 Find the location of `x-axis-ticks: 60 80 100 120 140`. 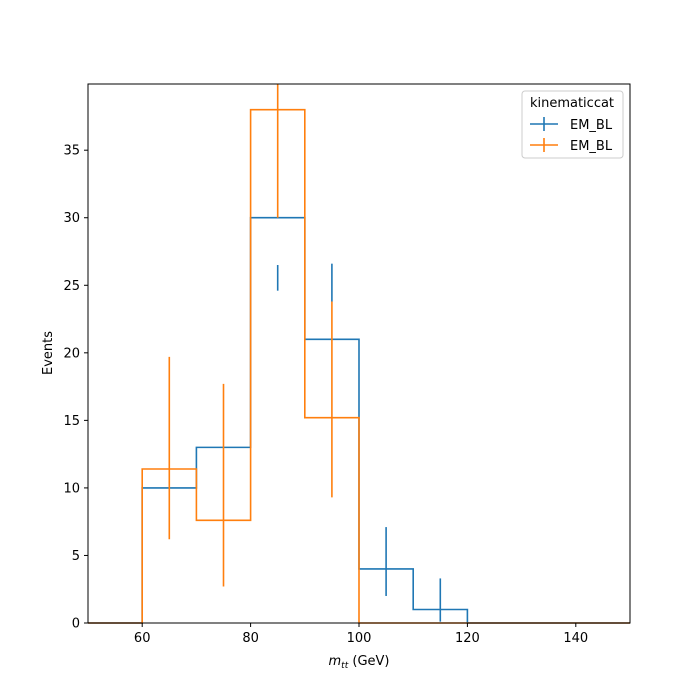

x-axis-ticks: 60 80 100 120 140 is located at coordinates (361, 634).